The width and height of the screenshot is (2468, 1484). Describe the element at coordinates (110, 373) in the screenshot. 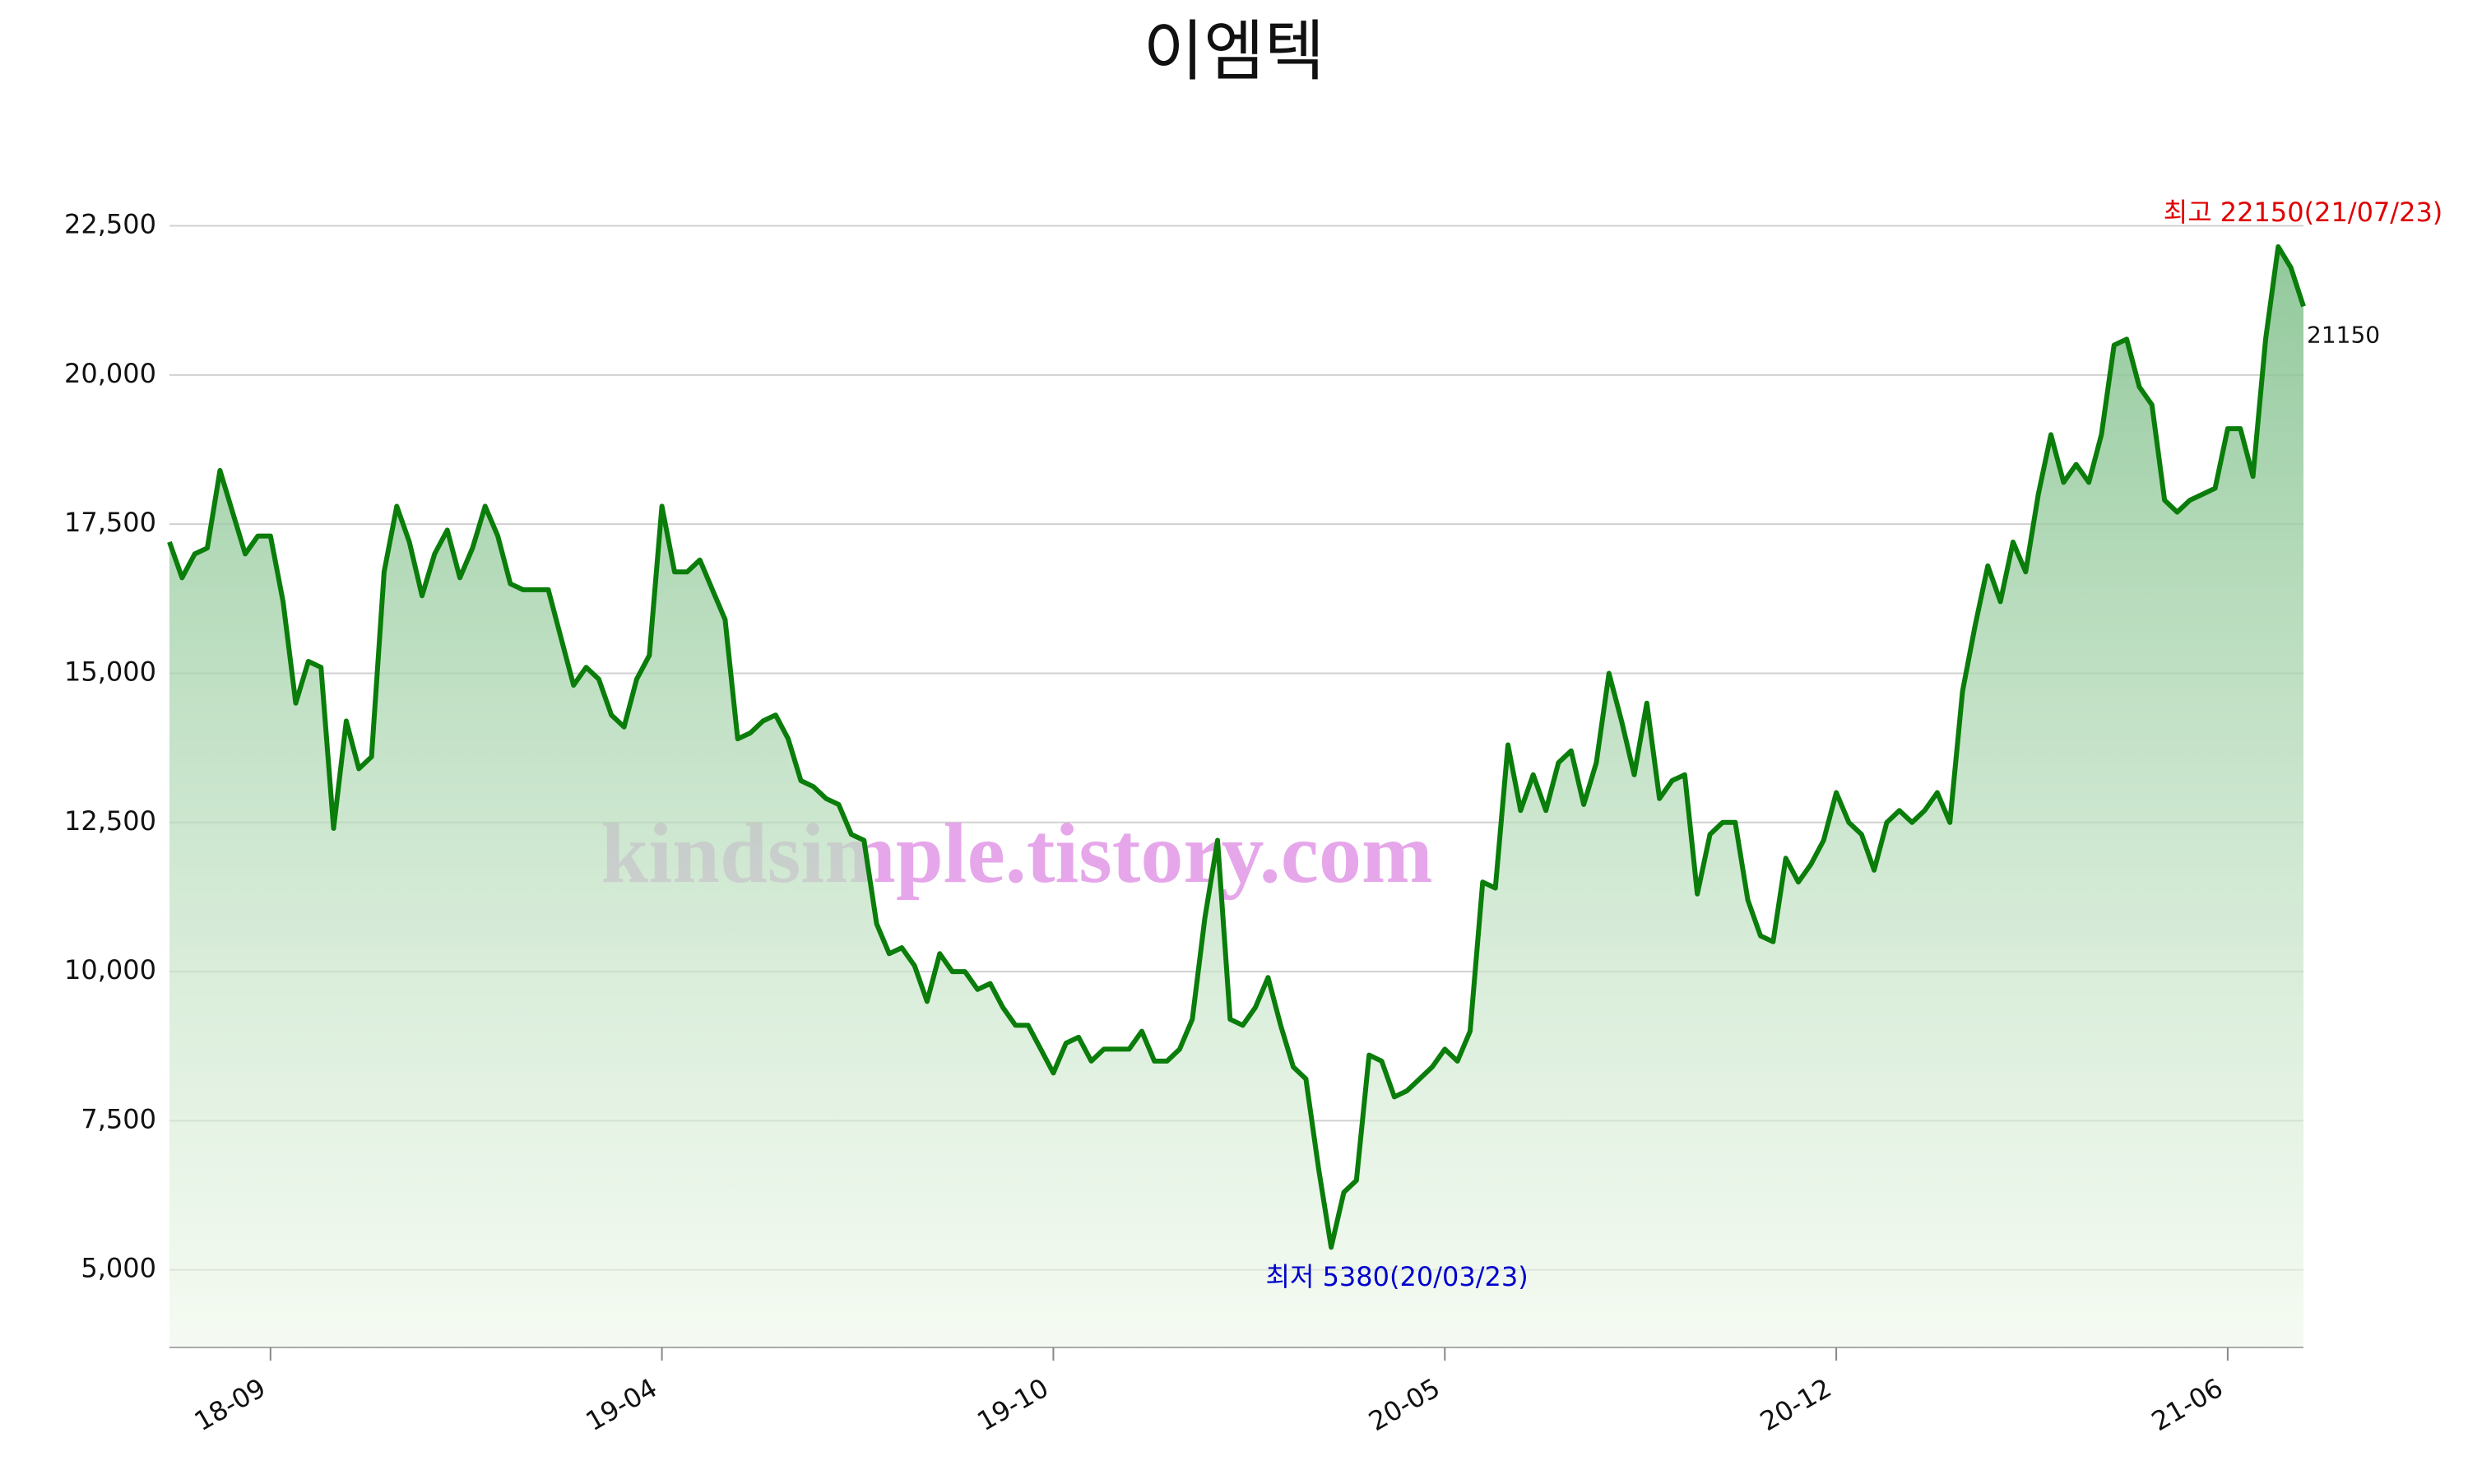

I see `y-tick-label: 20,000` at that location.